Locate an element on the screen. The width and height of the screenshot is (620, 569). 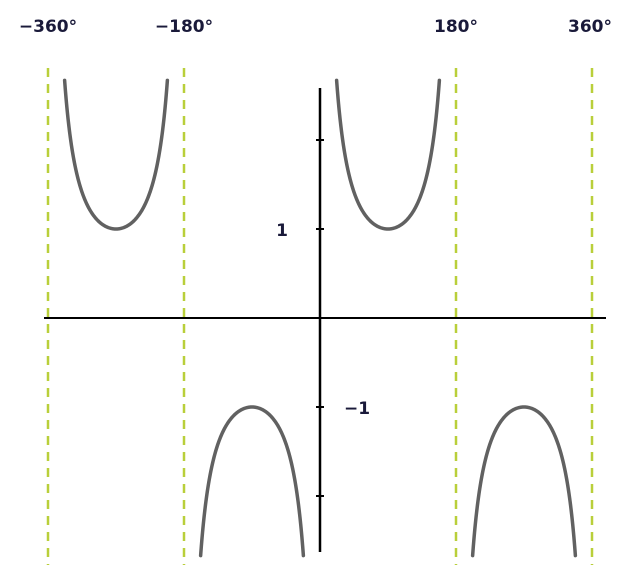
x-tick-label-neg180: −180° is located at coordinates (184, 27).